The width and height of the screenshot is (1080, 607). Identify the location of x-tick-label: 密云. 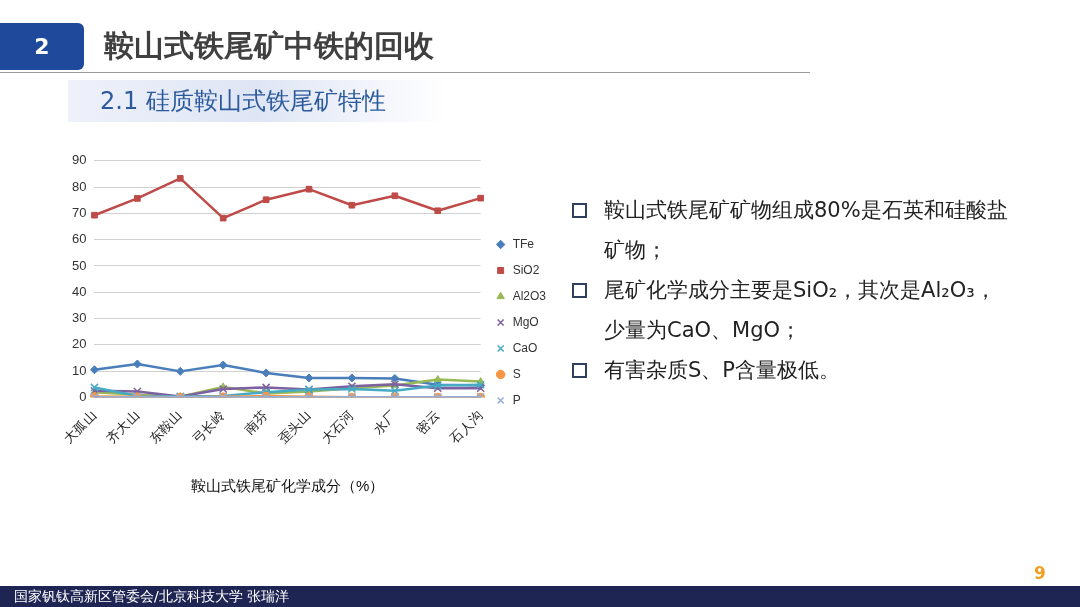
(428, 422).